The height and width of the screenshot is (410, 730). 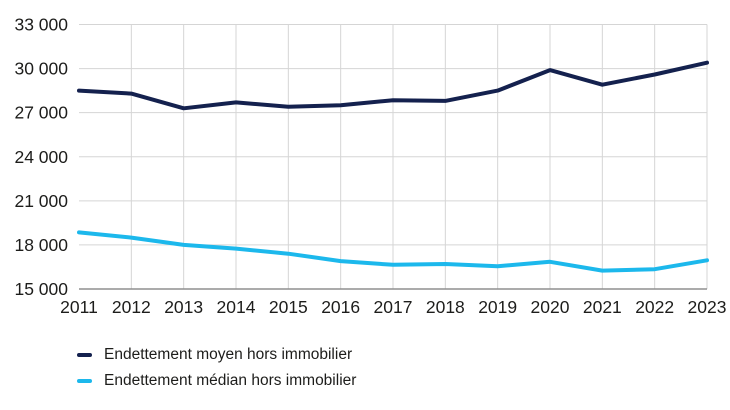 What do you see at coordinates (131, 307) in the screenshot?
I see `x-axis-tick-label: 2012` at bounding box center [131, 307].